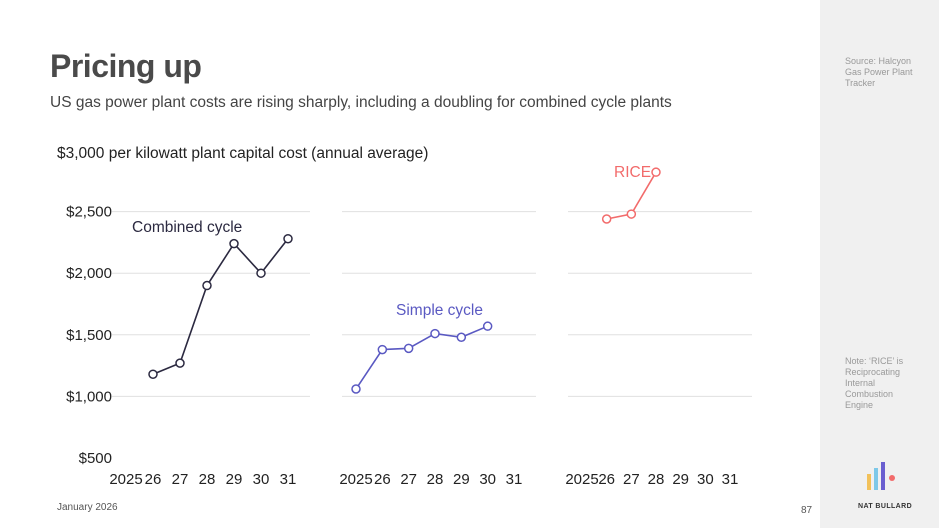 The image size is (939, 528). I want to click on series-label: Simple cycle, so click(439, 310).